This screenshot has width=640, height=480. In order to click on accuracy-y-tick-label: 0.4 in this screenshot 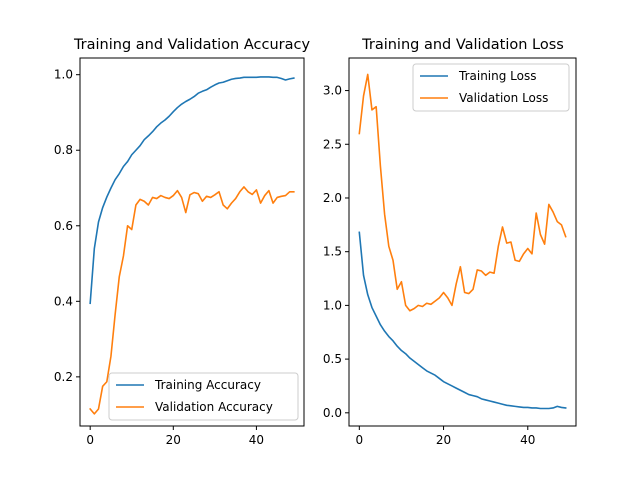, I will do `click(63, 301)`.